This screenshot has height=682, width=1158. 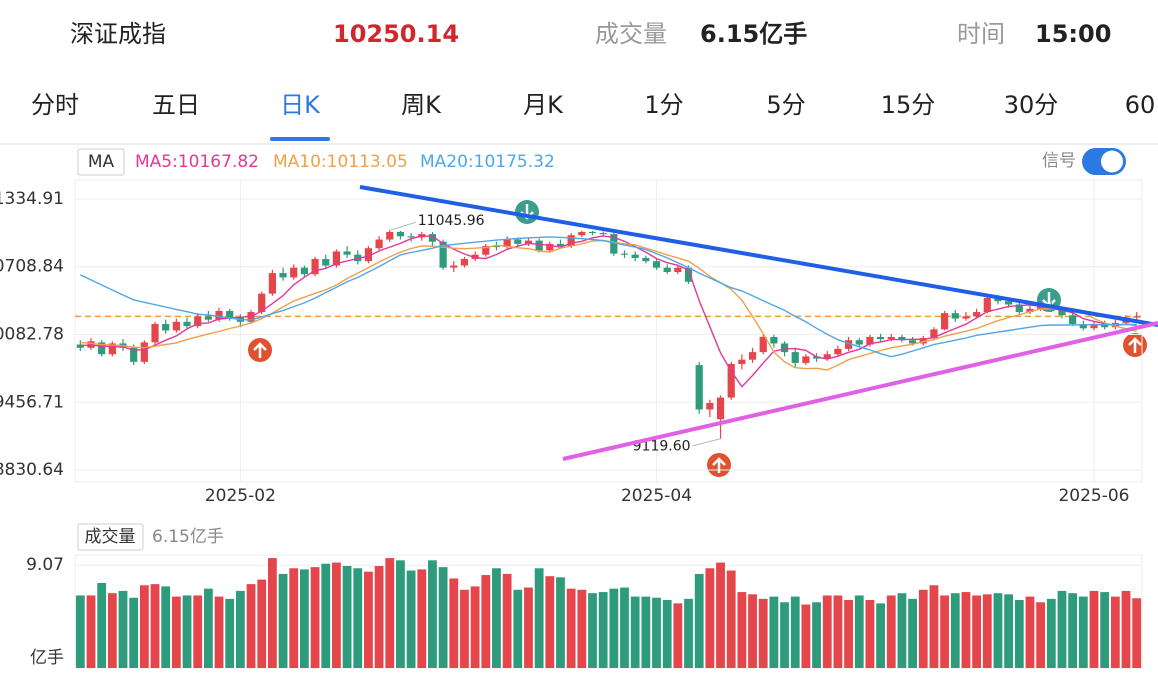 What do you see at coordinates (527, 212) in the screenshot?
I see `sell-signal` at bounding box center [527, 212].